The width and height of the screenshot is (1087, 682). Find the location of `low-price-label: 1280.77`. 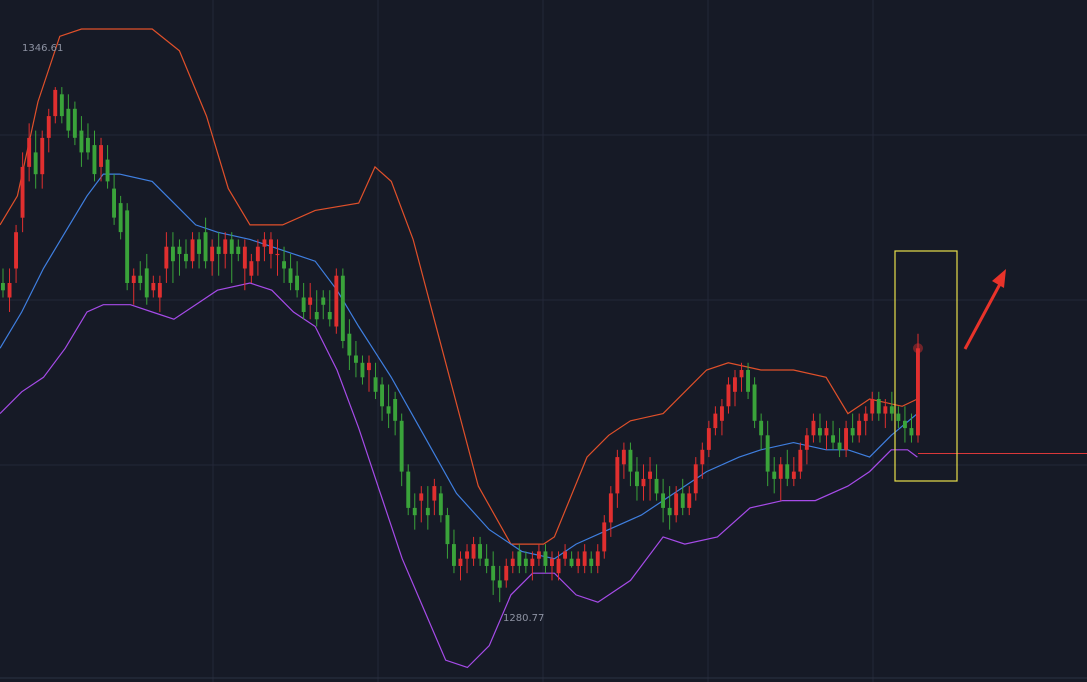

low-price-label: 1280.77 is located at coordinates (523, 618).